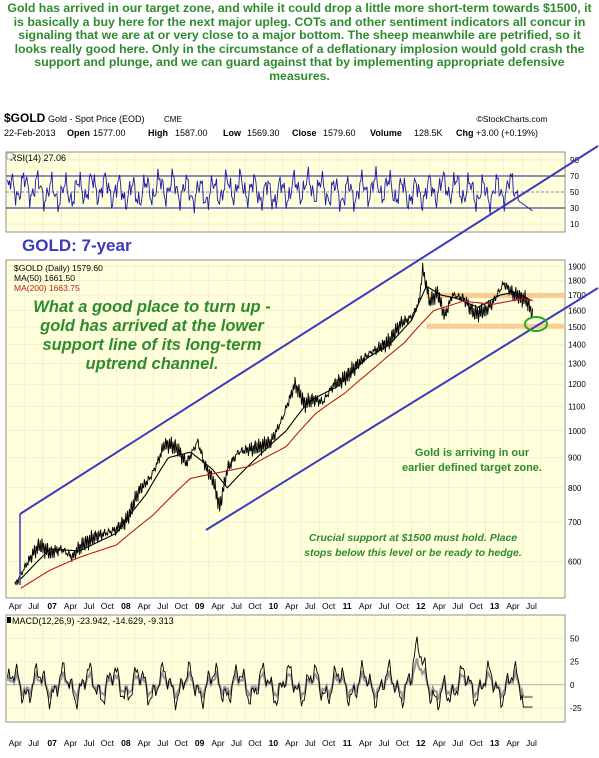  I want to click on exchange-label: CME, so click(173, 119).